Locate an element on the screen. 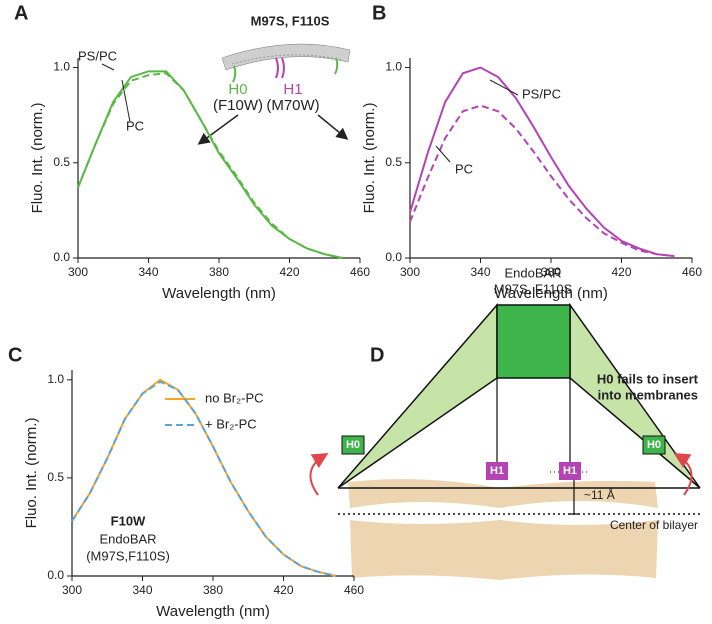  distance-label: ~11 Å is located at coordinates (599, 494).